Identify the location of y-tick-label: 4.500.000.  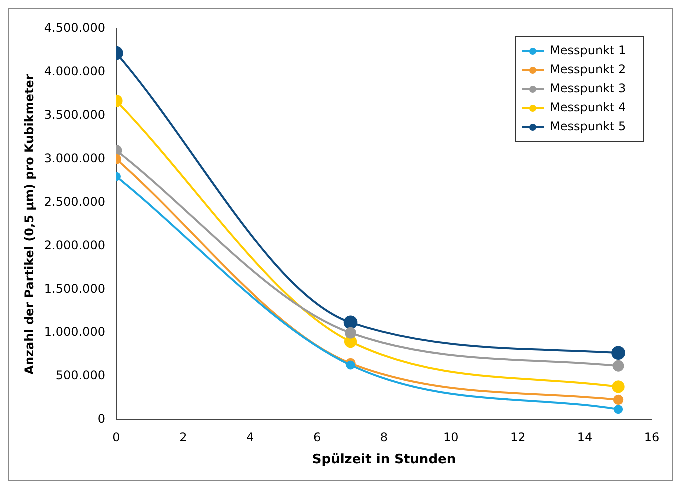
(75, 28).